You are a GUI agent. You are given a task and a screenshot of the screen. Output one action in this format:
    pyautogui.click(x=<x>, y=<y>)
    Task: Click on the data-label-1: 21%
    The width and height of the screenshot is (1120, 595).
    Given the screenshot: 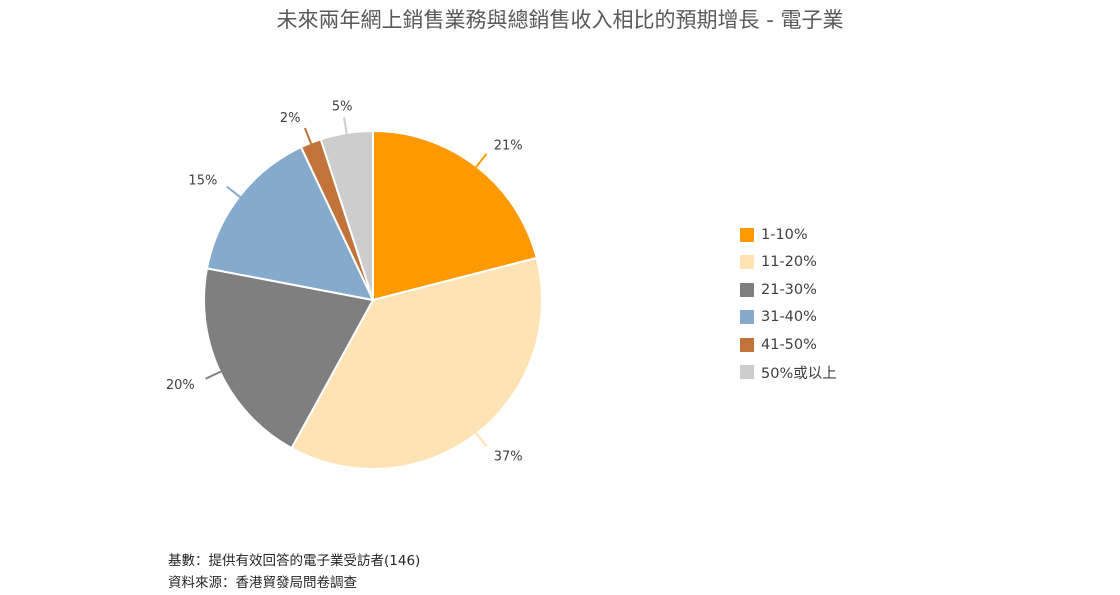 What is the action you would take?
    pyautogui.click(x=508, y=145)
    